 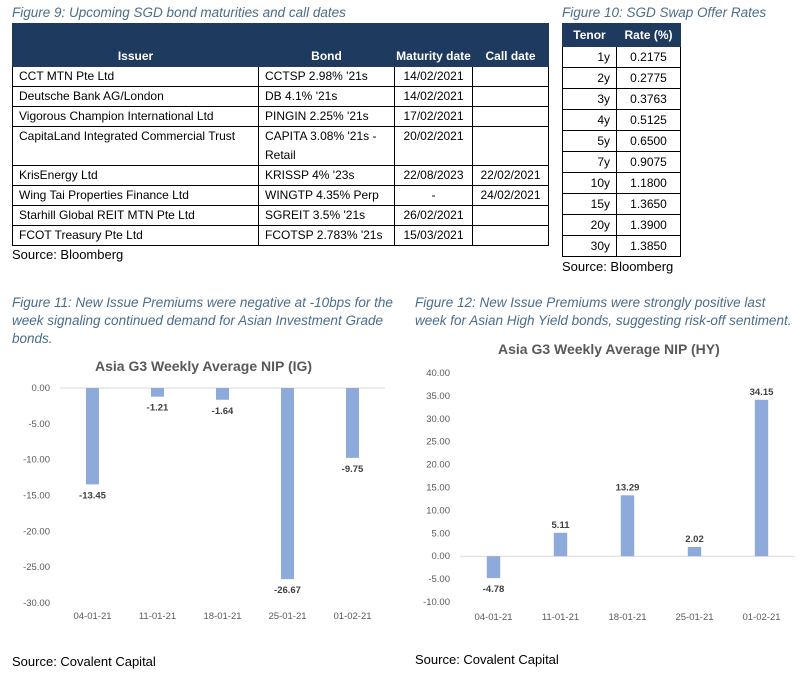 What do you see at coordinates (648, 204) in the screenshot?
I see `cell-rate: 1.3650` at bounding box center [648, 204].